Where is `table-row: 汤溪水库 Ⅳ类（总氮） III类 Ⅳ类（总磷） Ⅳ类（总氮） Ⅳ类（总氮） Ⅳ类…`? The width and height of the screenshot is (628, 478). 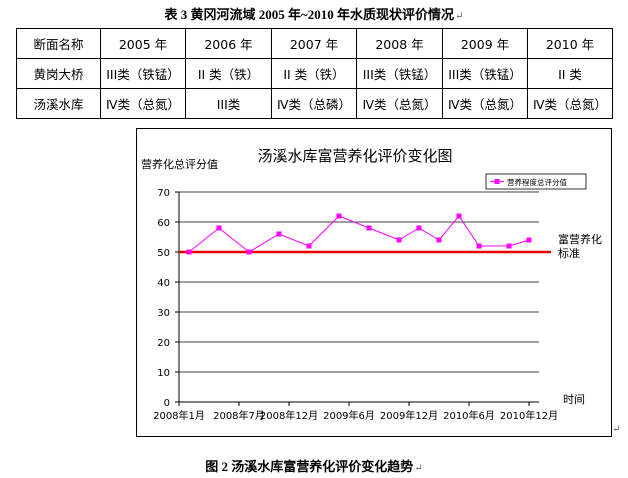
table-row: 汤溪水库 Ⅳ类（总氮） III类 Ⅳ类（总磷） Ⅳ类（总氮） Ⅳ类（总氮） Ⅳ类… is located at coordinates (314, 103).